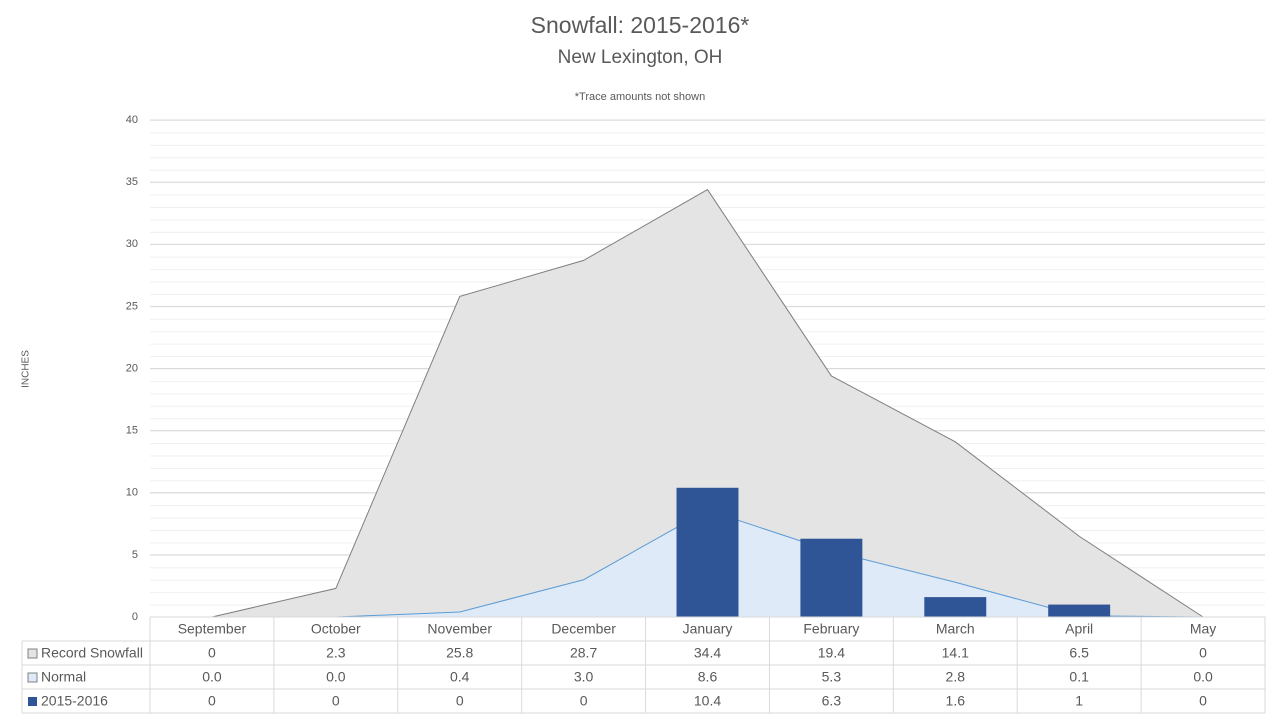  I want to click on x-tick-label: April, so click(1079, 629).